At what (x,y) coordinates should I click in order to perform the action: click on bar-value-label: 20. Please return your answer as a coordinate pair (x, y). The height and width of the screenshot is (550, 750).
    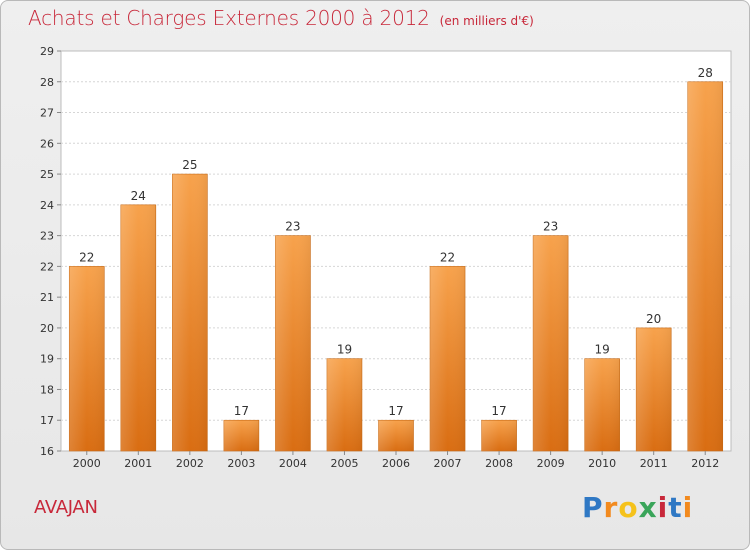
    Looking at the image, I should click on (653, 319).